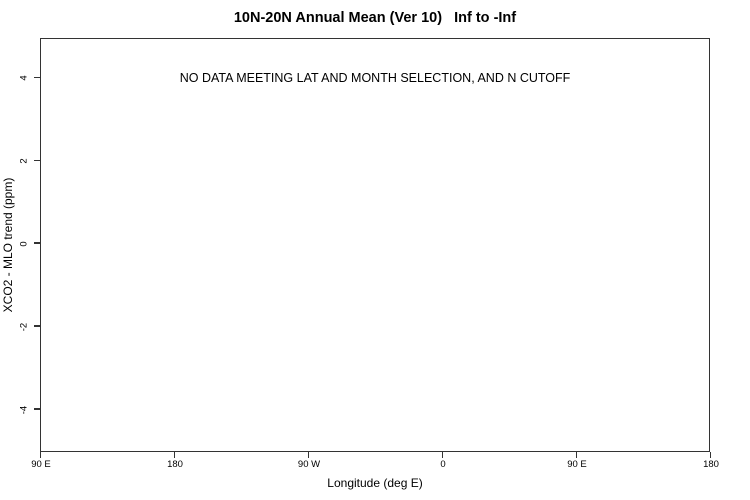 The height and width of the screenshot is (500, 750). What do you see at coordinates (8, 245) in the screenshot?
I see `y-axis-label: XCO2 - MLO trend (ppm)` at bounding box center [8, 245].